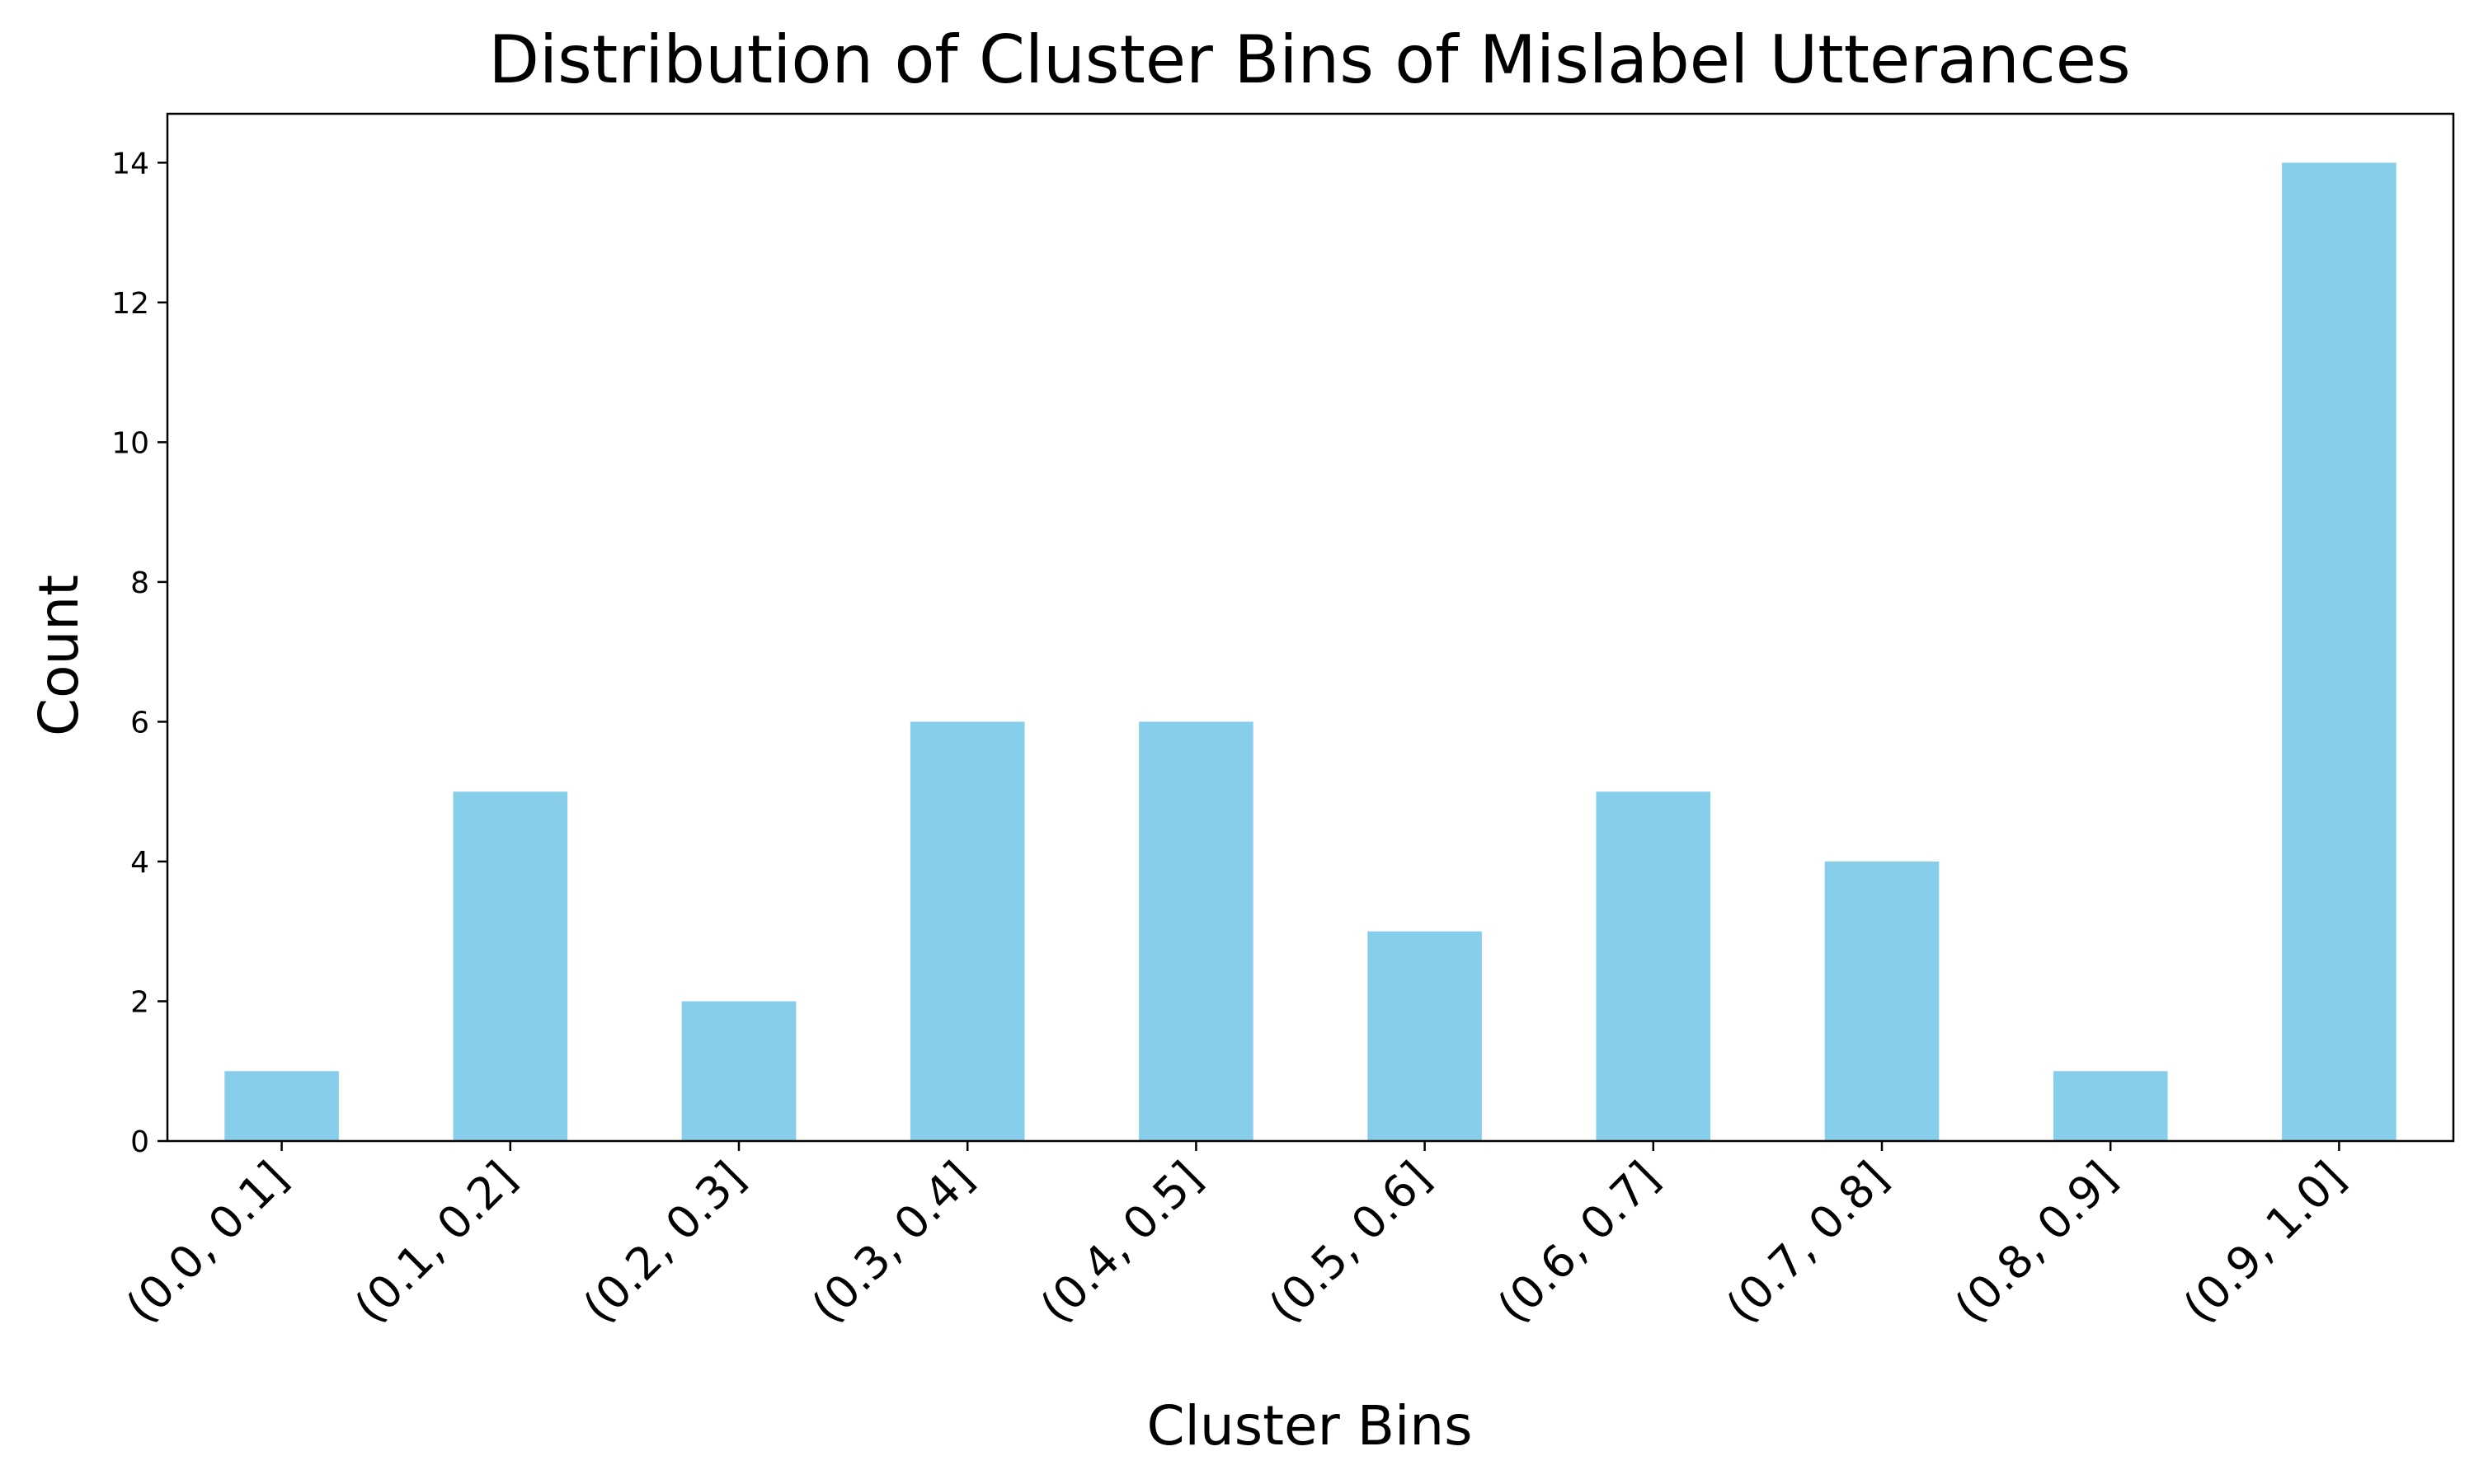  What do you see at coordinates (139, 1142) in the screenshot?
I see `y-tick-label-0: 0` at bounding box center [139, 1142].